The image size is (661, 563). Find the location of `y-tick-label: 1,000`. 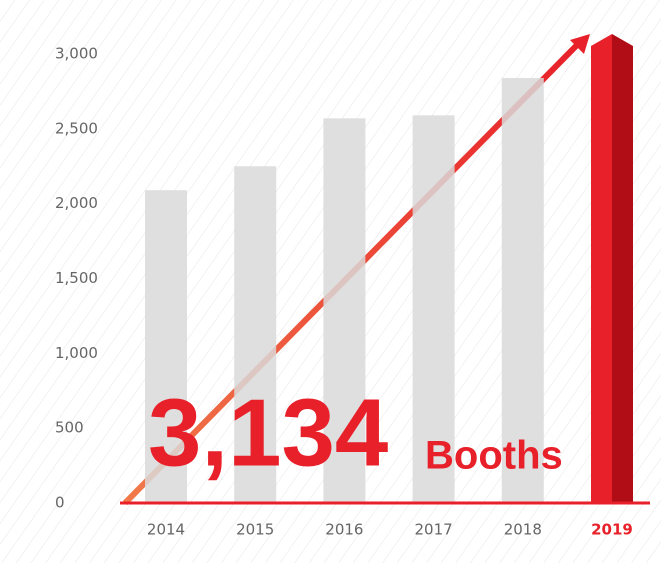

y-tick-label: 1,000 is located at coordinates (76, 353).